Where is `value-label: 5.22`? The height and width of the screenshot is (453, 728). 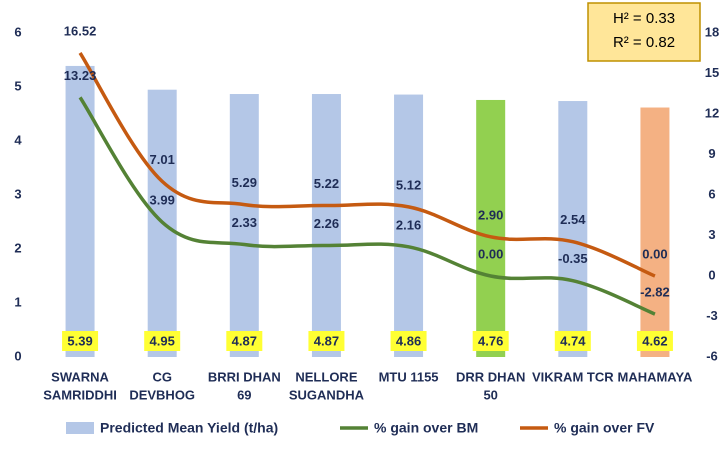
value-label: 5.22 is located at coordinates (326, 183).